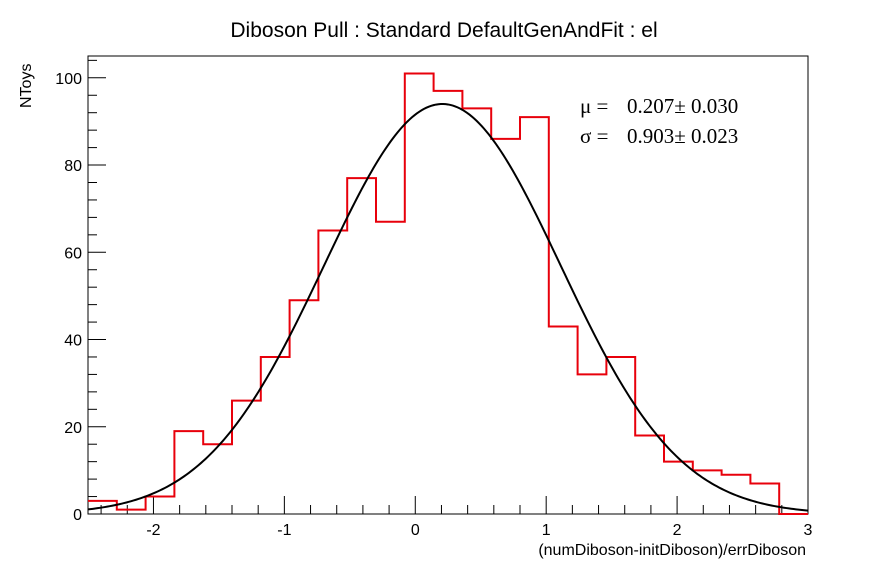 The height and width of the screenshot is (572, 896). I want to click on y-tick-label: 100, so click(68, 79).